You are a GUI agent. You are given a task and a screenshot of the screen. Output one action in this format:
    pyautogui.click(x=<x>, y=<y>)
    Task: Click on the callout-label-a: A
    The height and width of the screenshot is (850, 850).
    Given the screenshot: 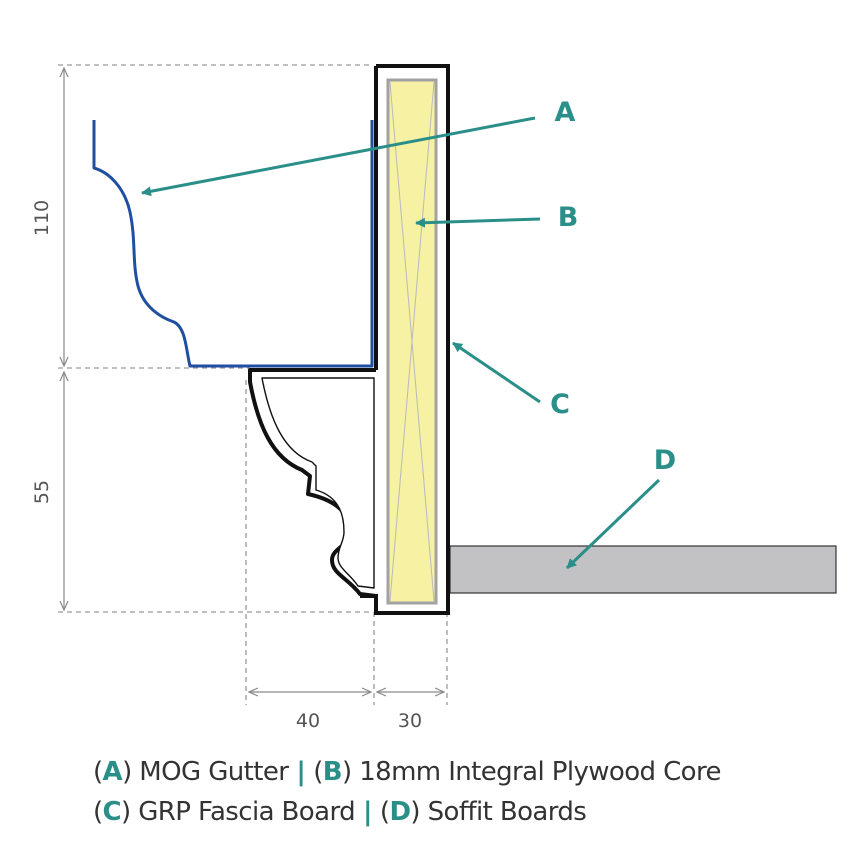 What is the action you would take?
    pyautogui.click(x=565, y=112)
    